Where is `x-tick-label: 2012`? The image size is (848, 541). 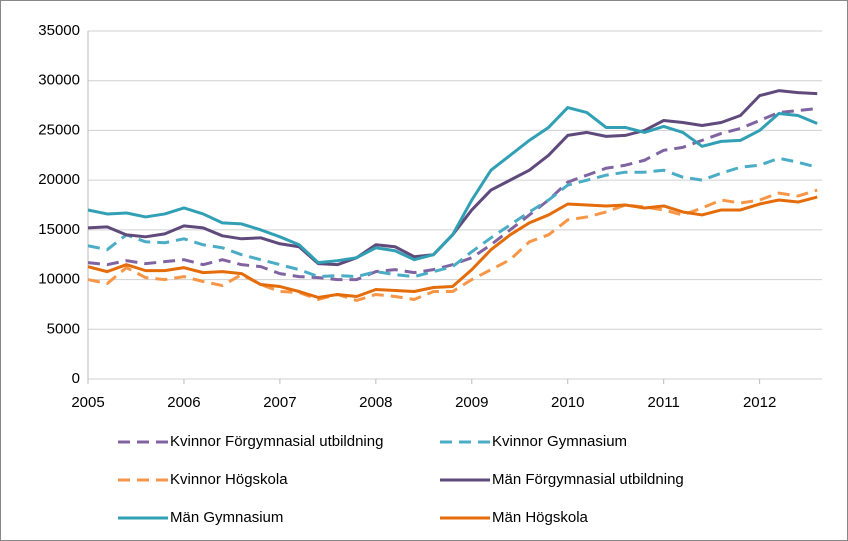
x-tick-label: 2012 is located at coordinates (759, 402).